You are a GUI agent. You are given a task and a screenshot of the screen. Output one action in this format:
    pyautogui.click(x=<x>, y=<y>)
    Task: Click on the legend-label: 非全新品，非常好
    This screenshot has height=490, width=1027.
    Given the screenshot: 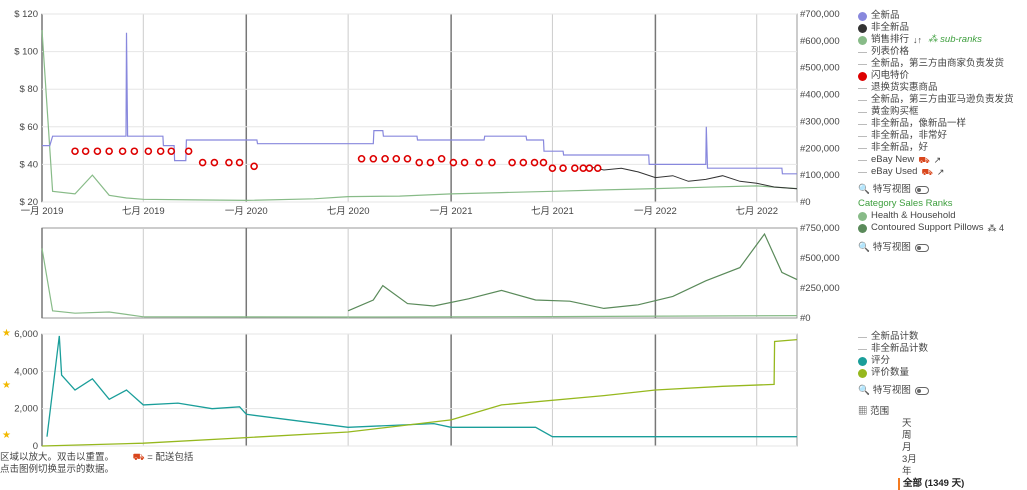 What is the action you would take?
    pyautogui.click(x=909, y=135)
    